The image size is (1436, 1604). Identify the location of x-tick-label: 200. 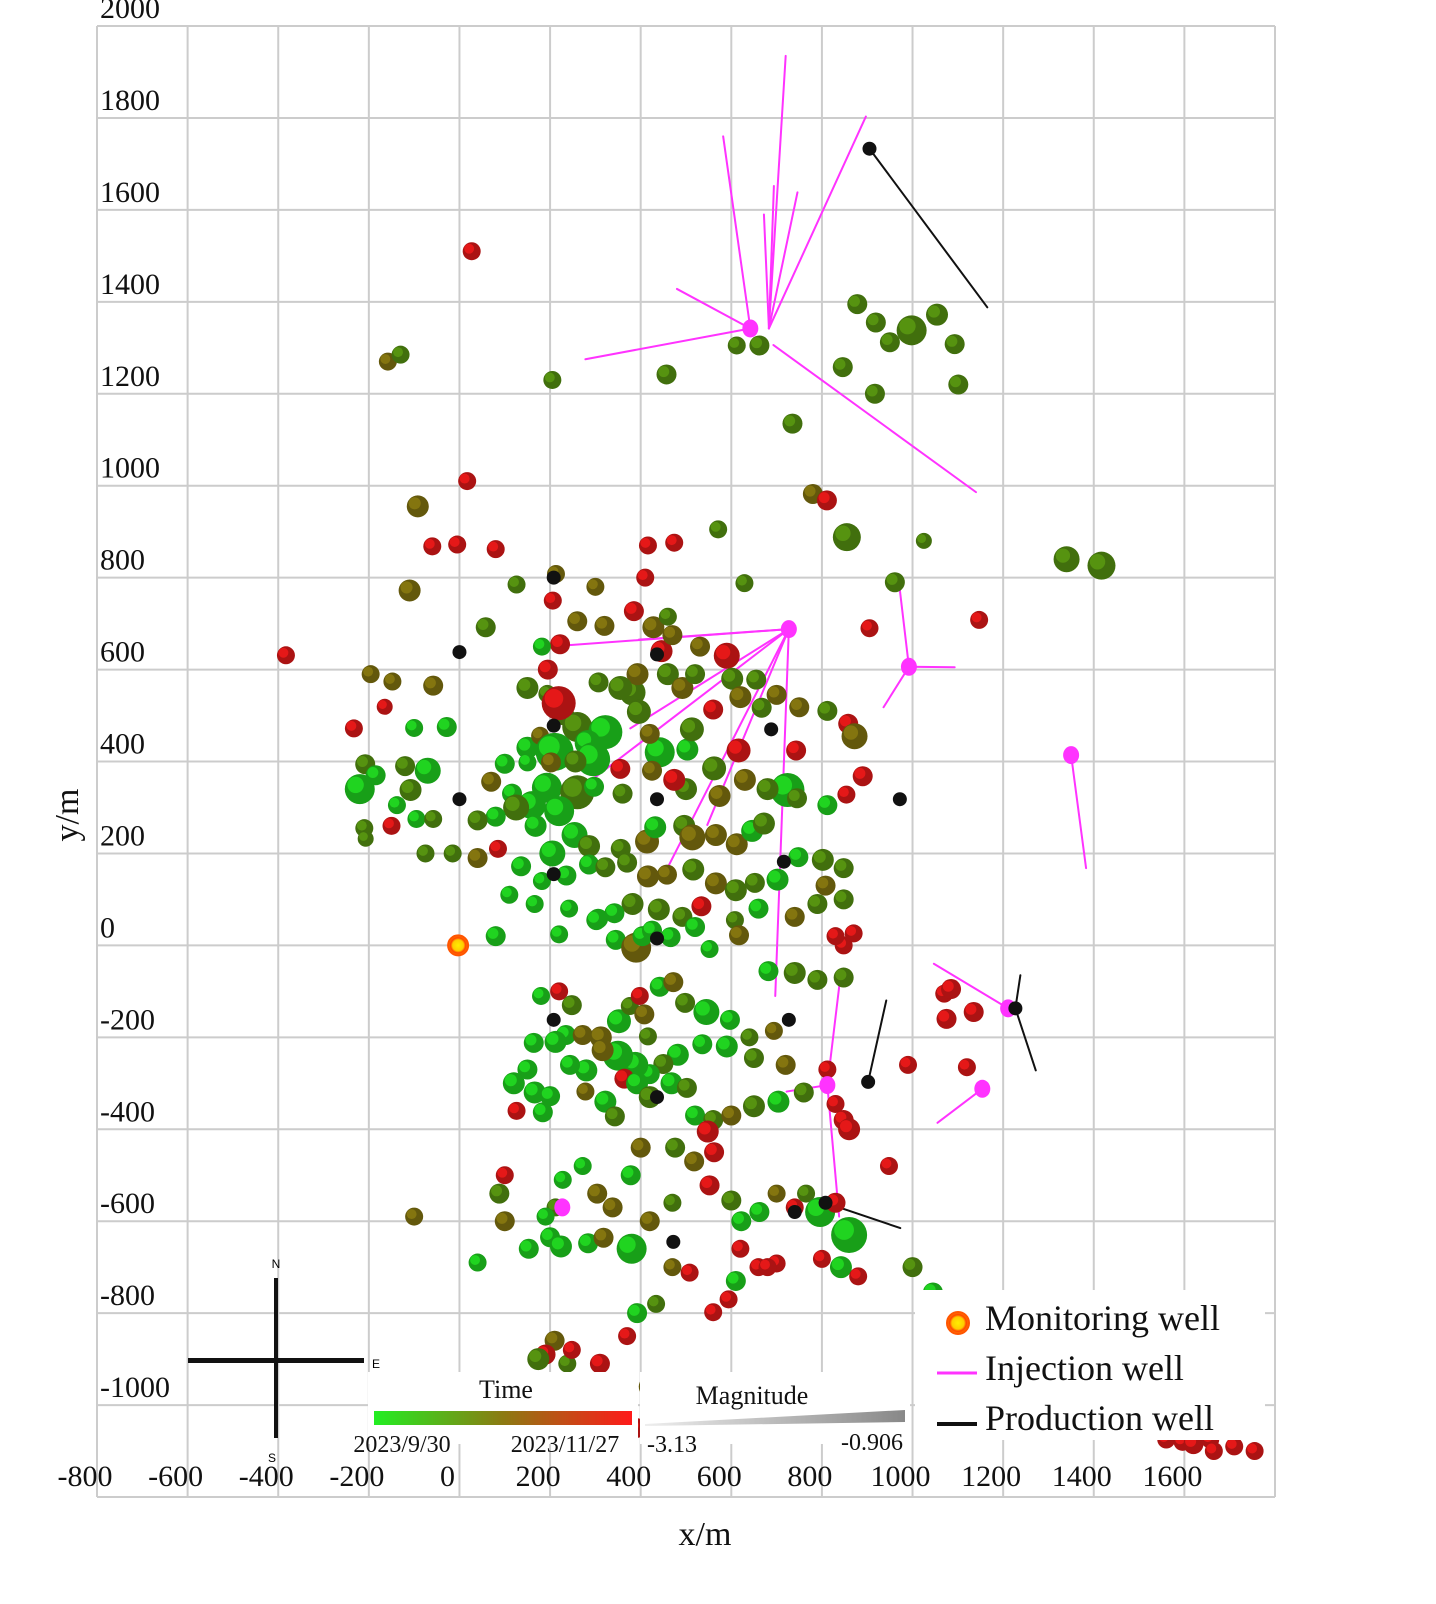
(538, 1476).